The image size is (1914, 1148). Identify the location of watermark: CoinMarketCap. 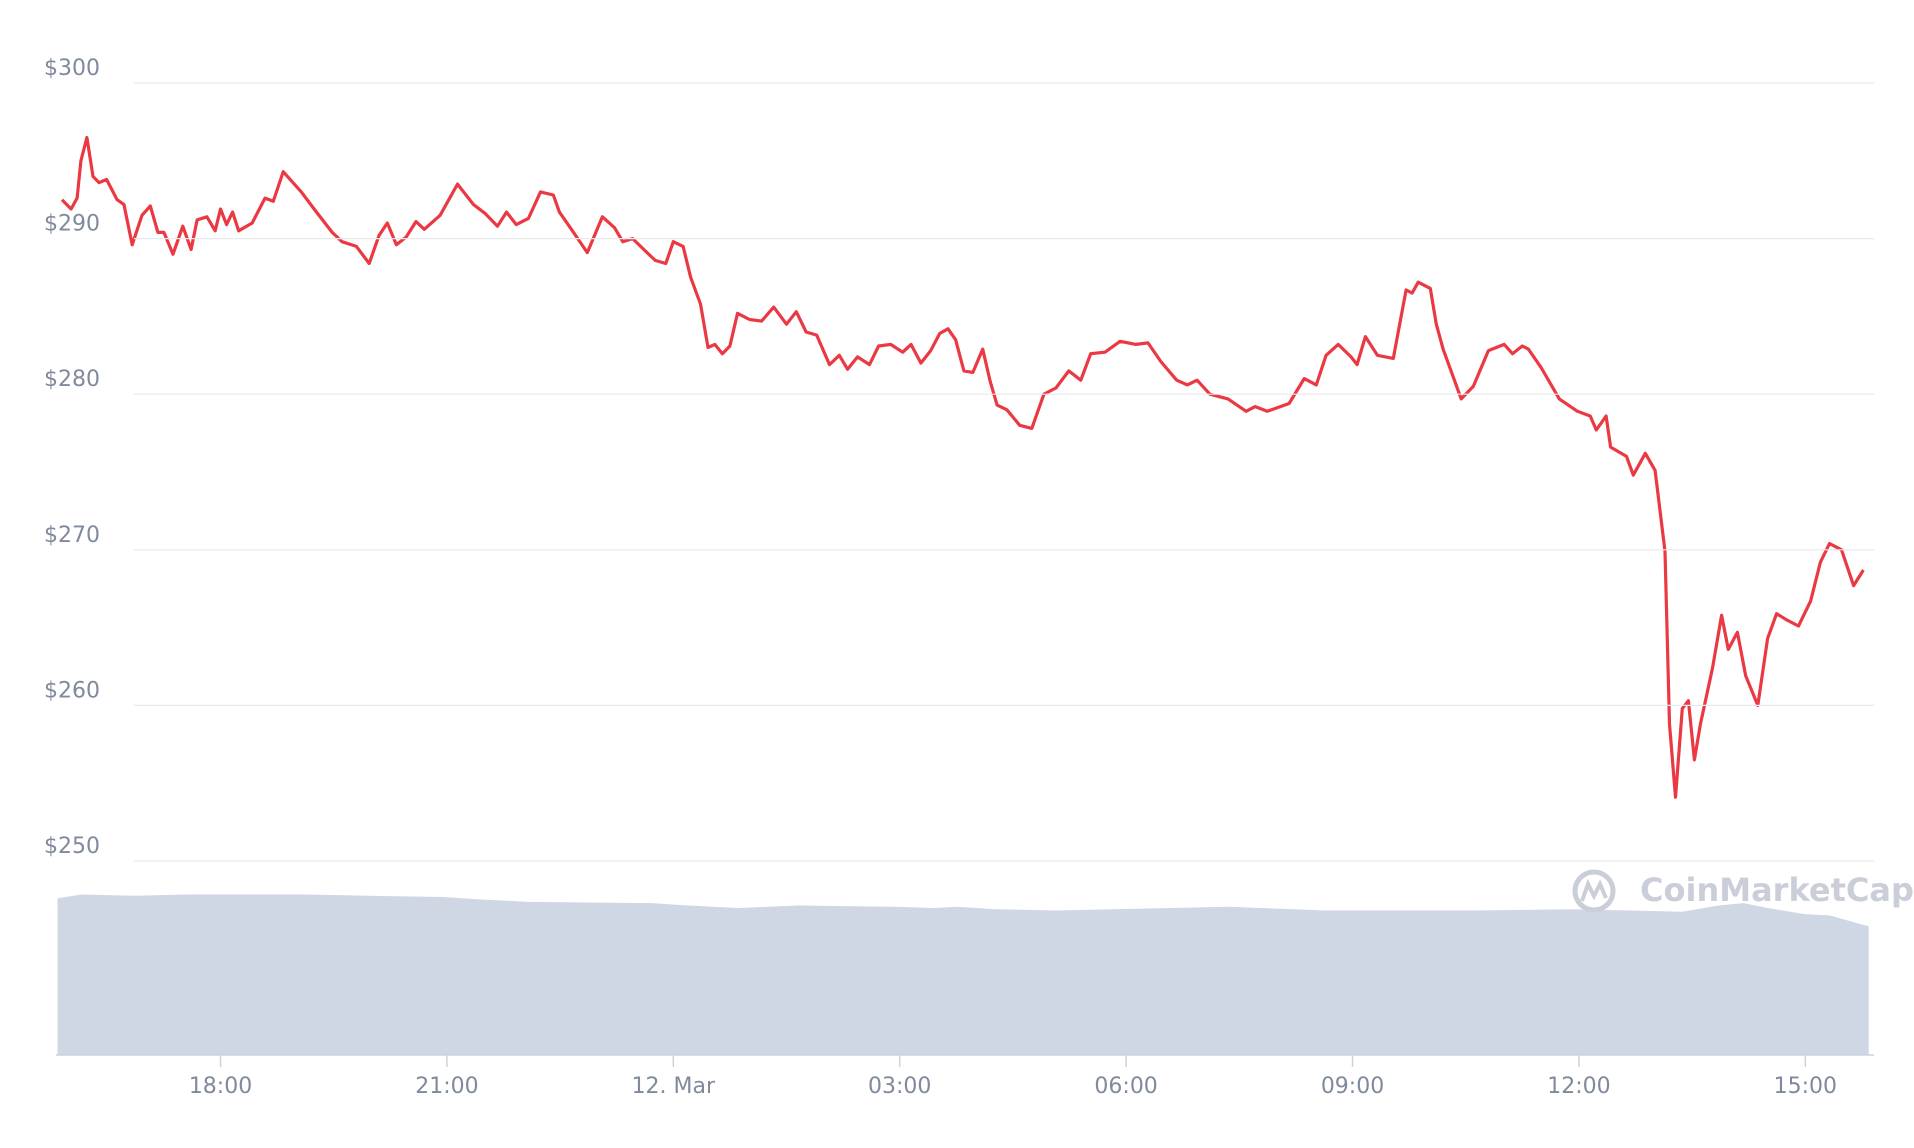
(1777, 890).